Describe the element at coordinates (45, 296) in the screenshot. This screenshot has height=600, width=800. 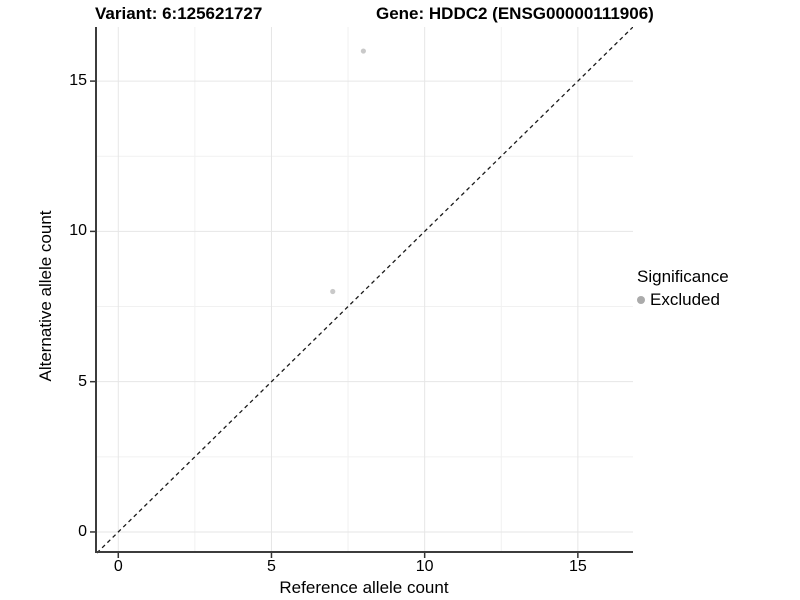
I see `y-axis-title: Alternative allele count` at that location.